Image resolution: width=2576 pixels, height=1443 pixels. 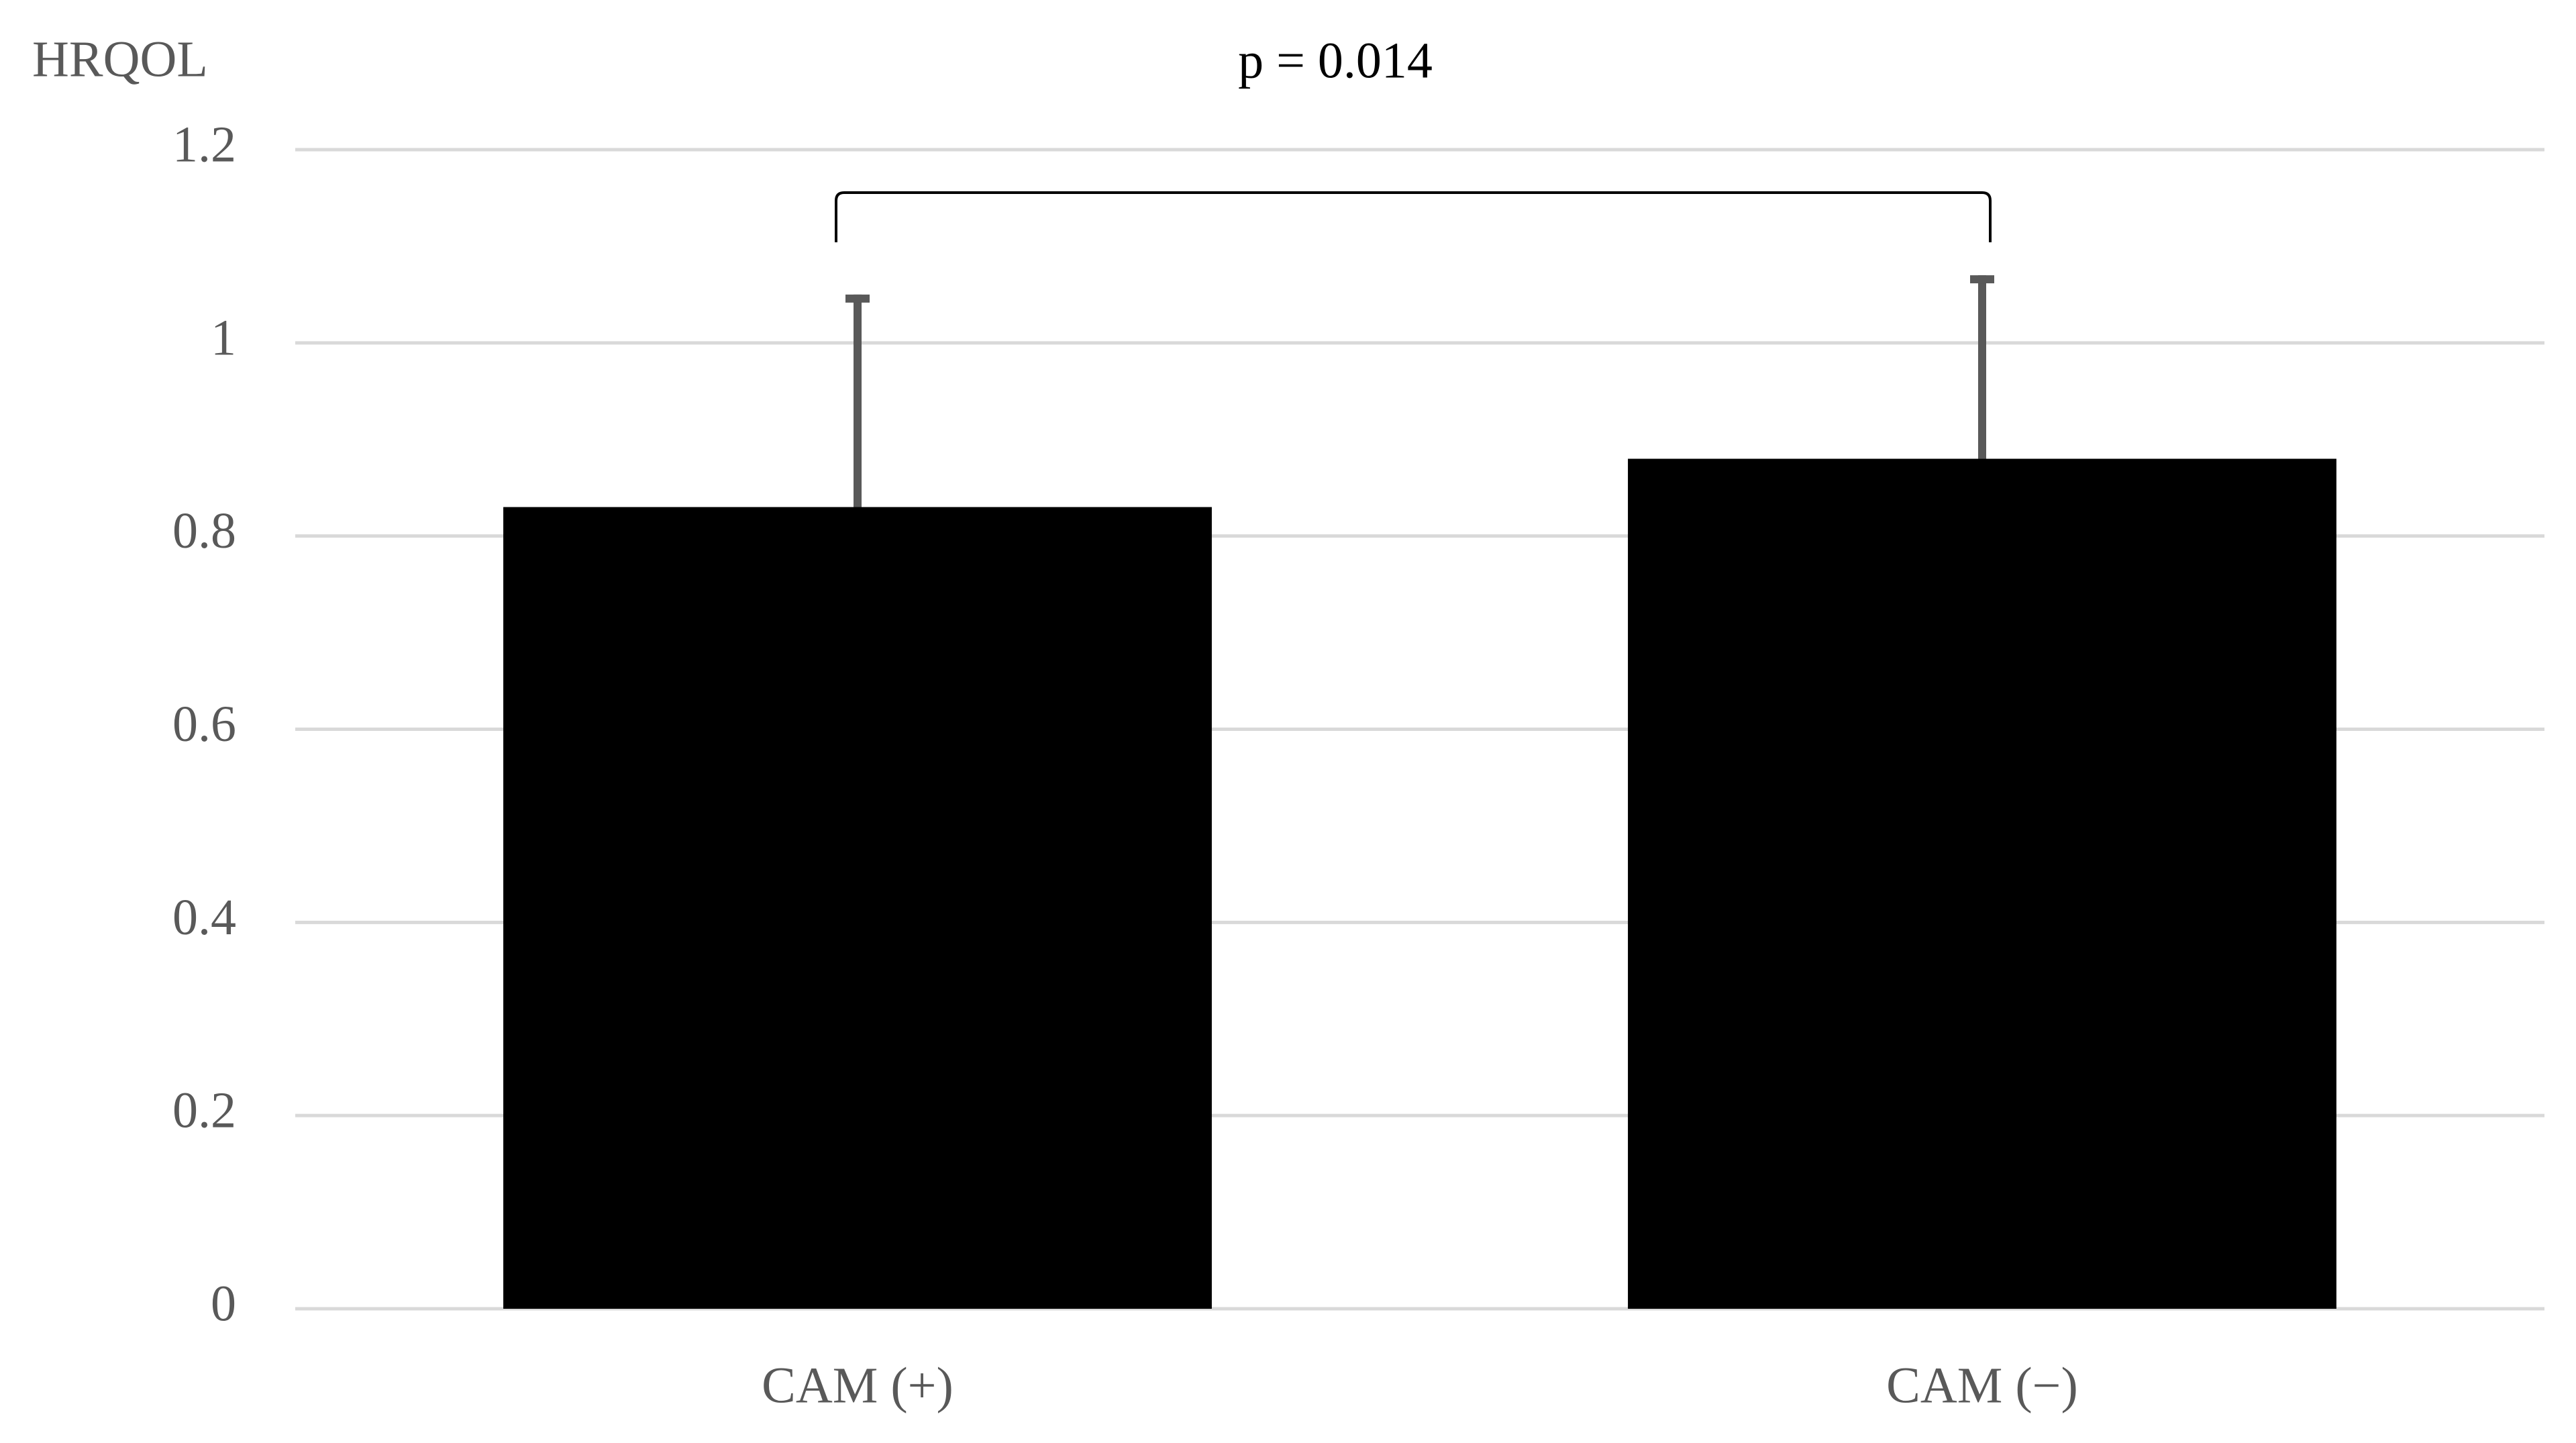 I want to click on y-axis-label: HRQOL, so click(x=120, y=59).